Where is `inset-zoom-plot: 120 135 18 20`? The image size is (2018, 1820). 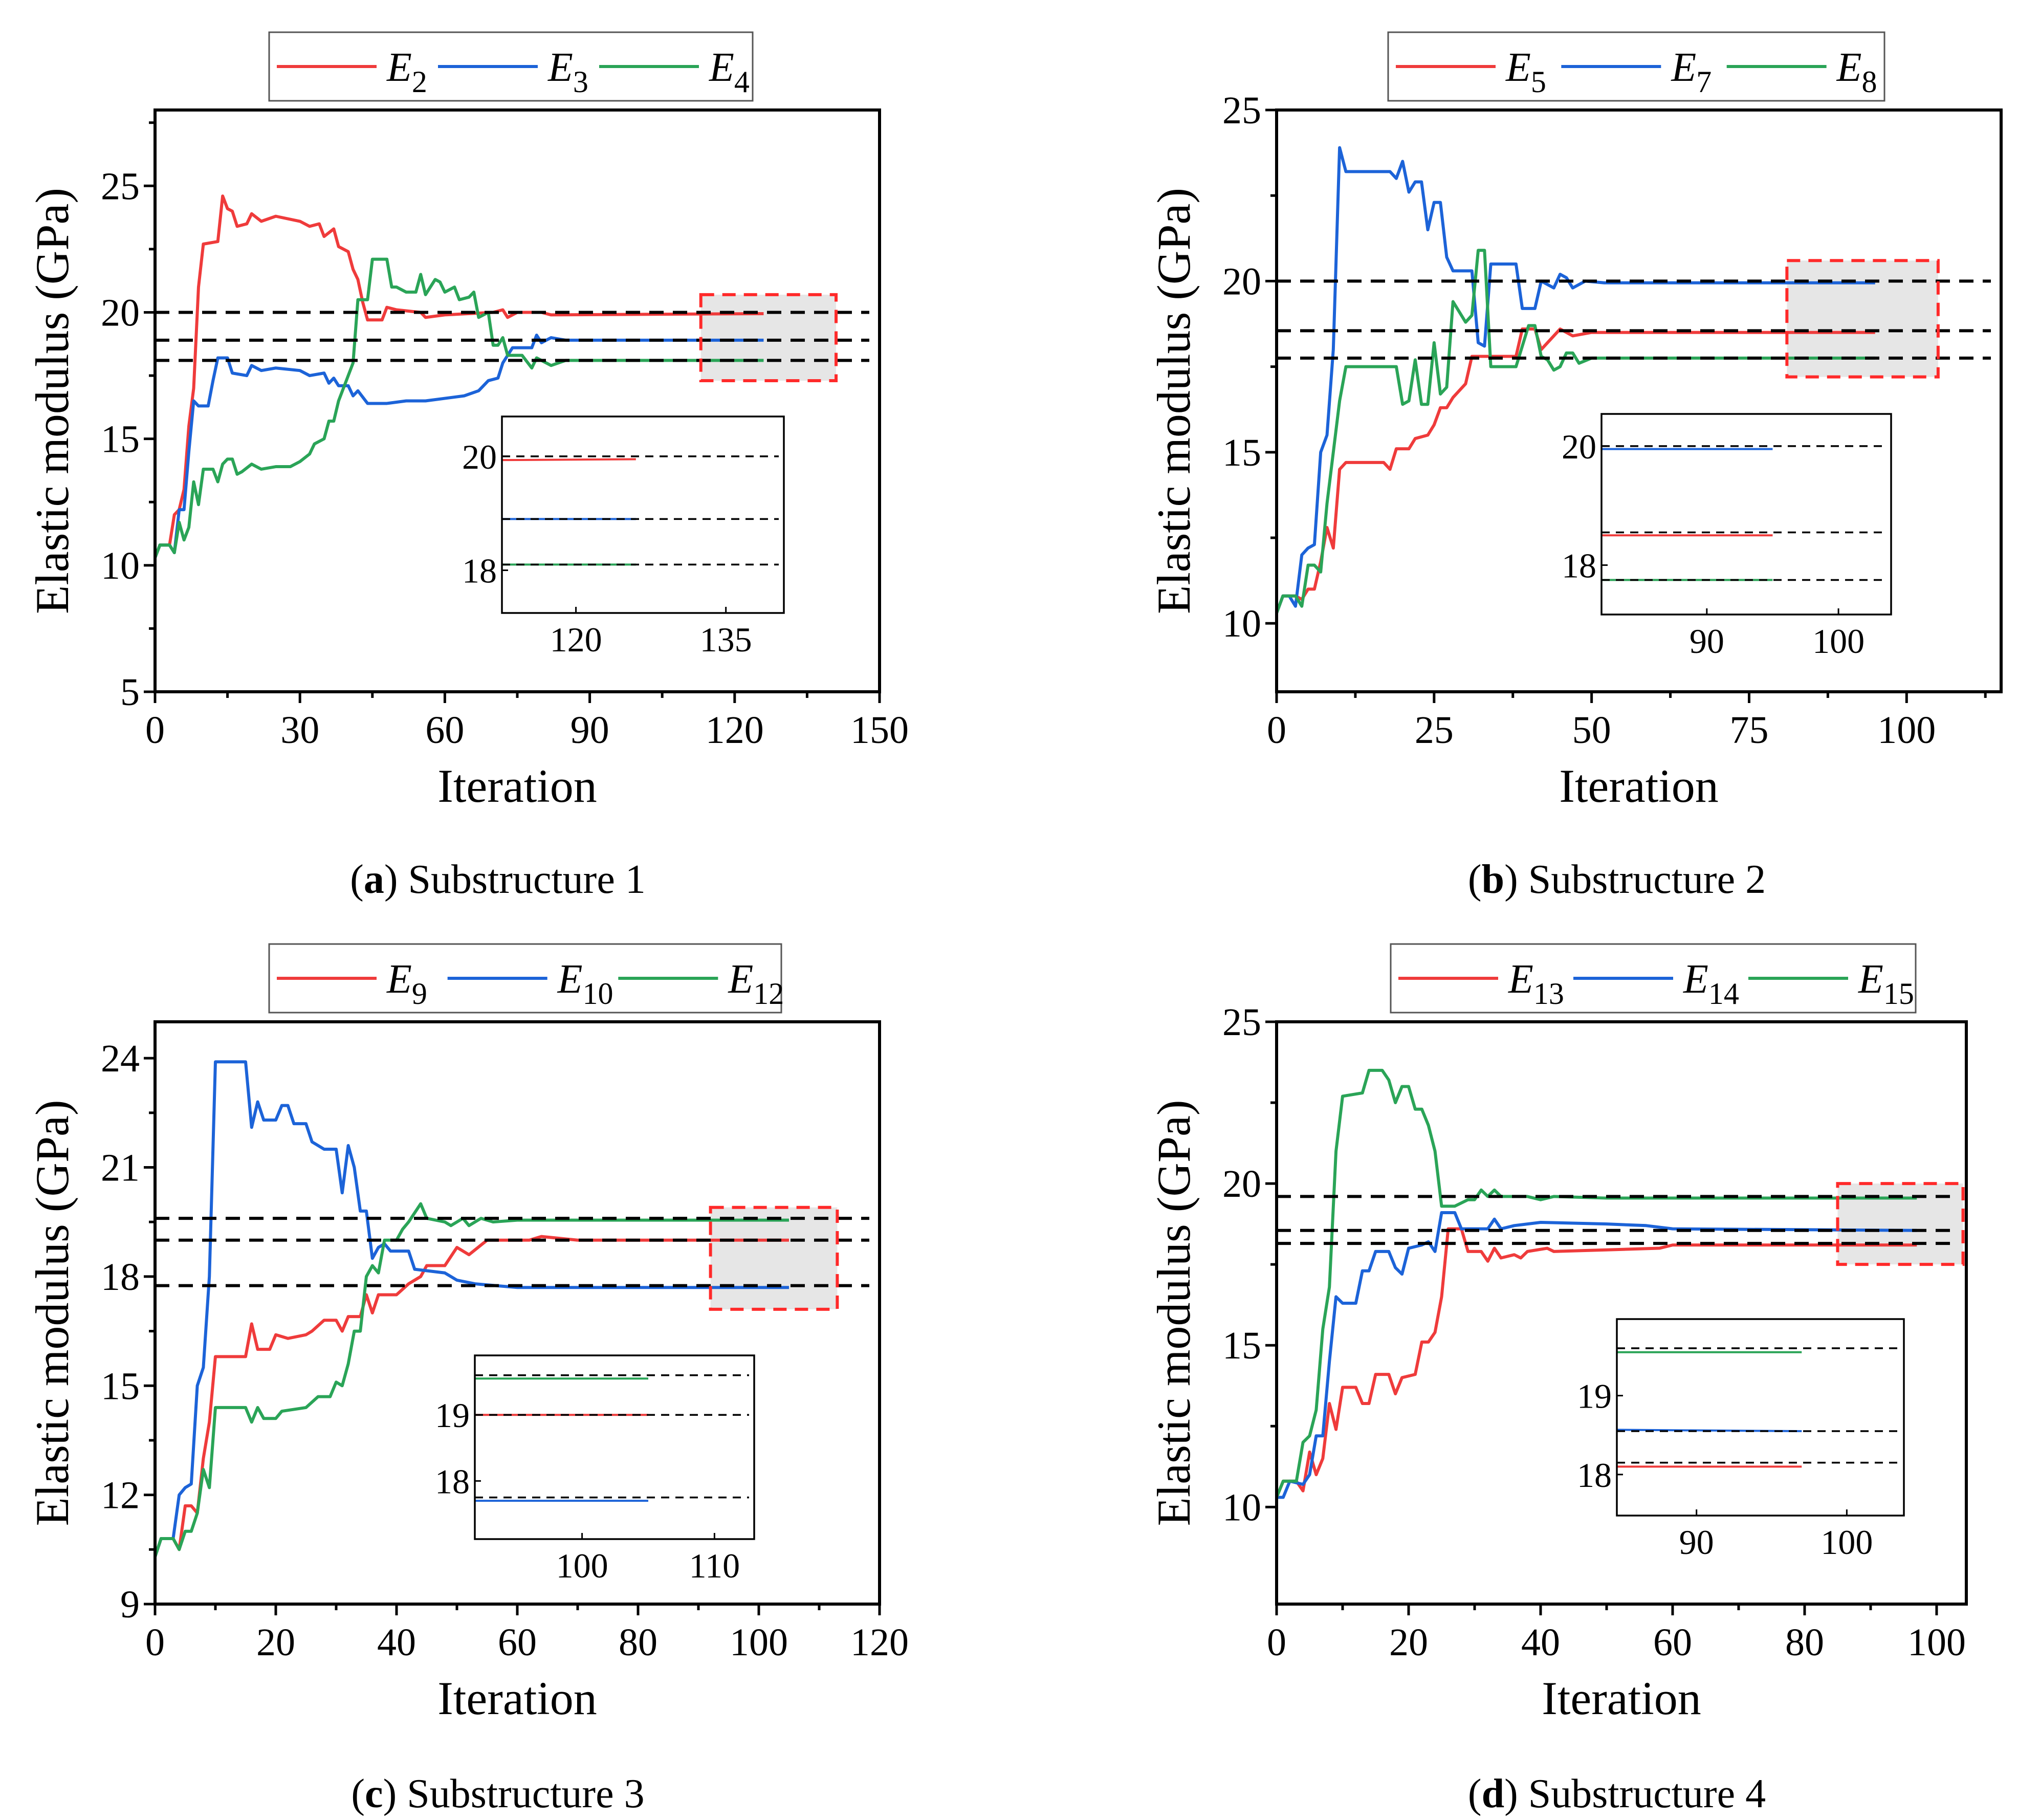 inset-zoom-plot: 120 135 18 20 is located at coordinates (623, 537).